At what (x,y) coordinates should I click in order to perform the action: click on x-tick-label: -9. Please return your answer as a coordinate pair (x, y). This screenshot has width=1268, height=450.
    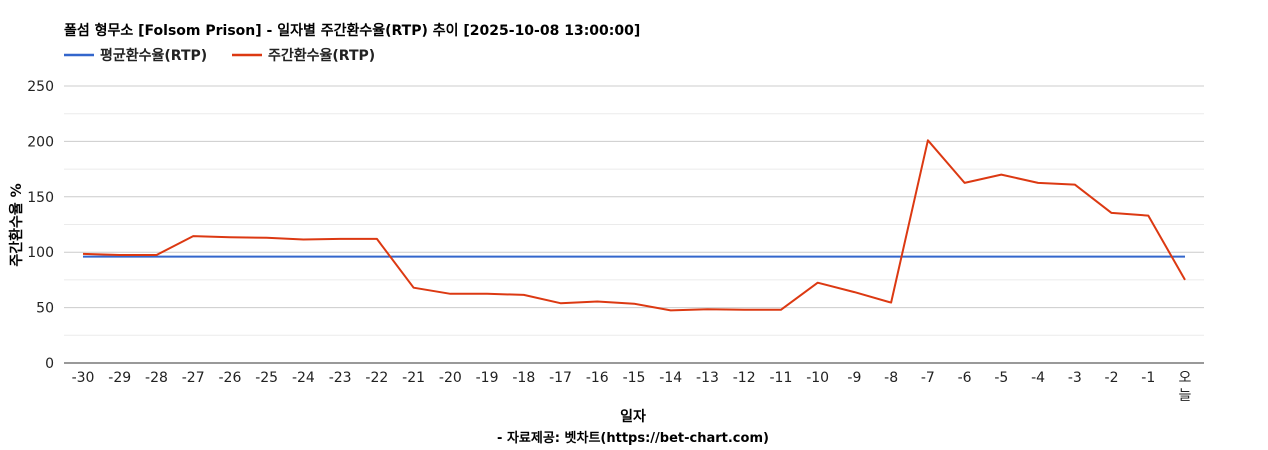
    Looking at the image, I should click on (854, 378).